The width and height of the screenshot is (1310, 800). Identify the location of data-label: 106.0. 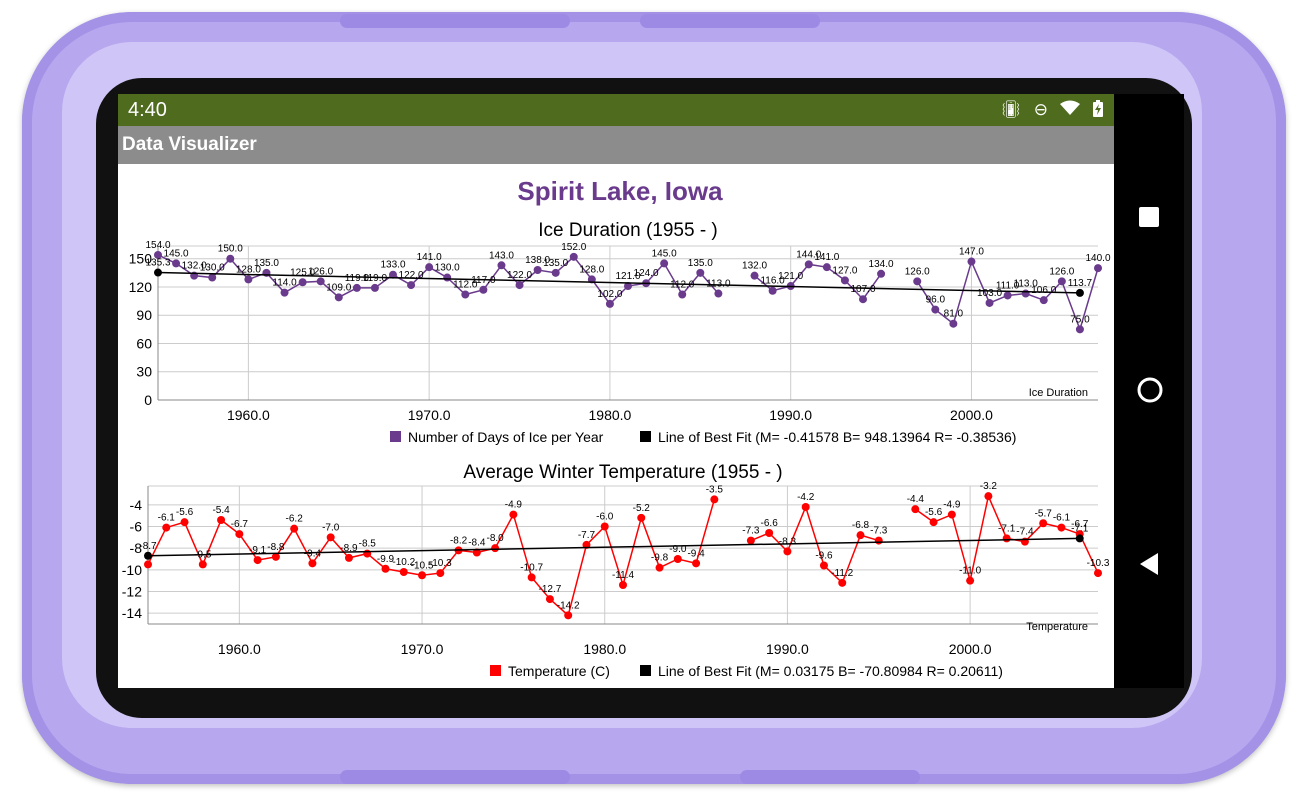
(1043, 290).